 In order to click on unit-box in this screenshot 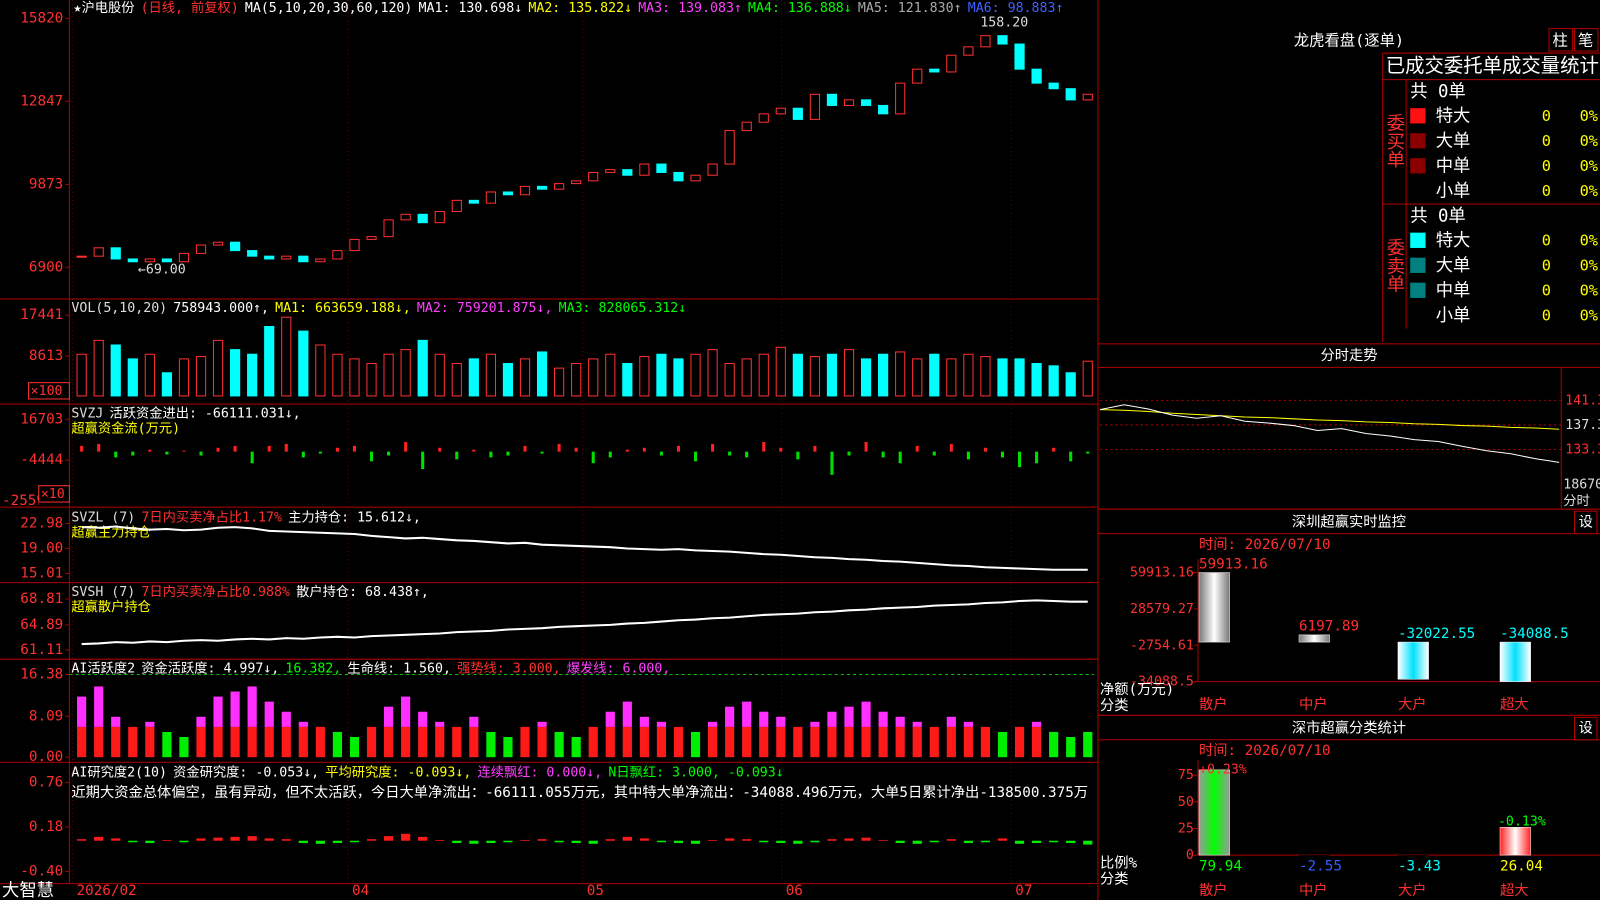, I will do `click(49, 391)`.